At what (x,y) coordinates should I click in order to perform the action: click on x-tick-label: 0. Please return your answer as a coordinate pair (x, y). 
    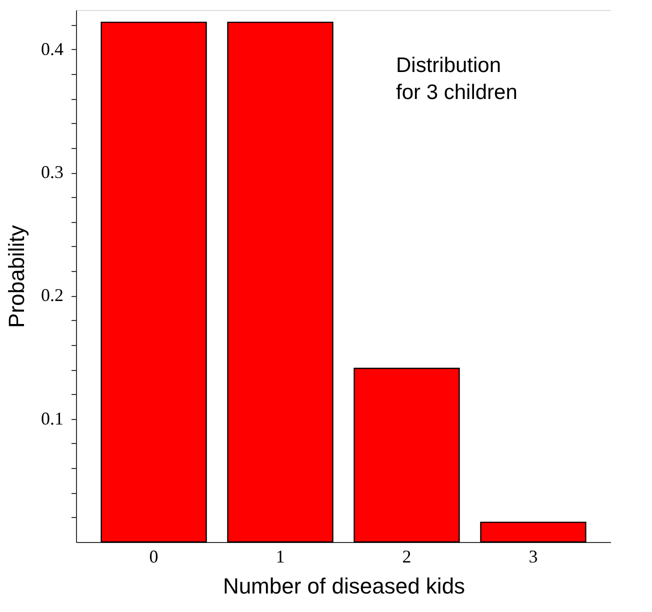
    Looking at the image, I should click on (153, 556).